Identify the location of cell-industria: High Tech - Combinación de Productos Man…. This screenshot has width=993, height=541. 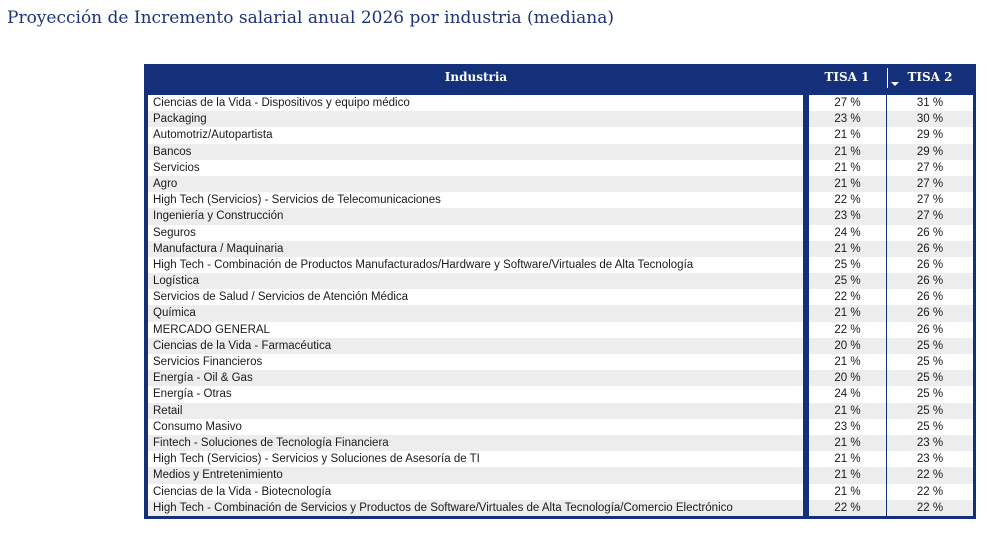
(423, 264).